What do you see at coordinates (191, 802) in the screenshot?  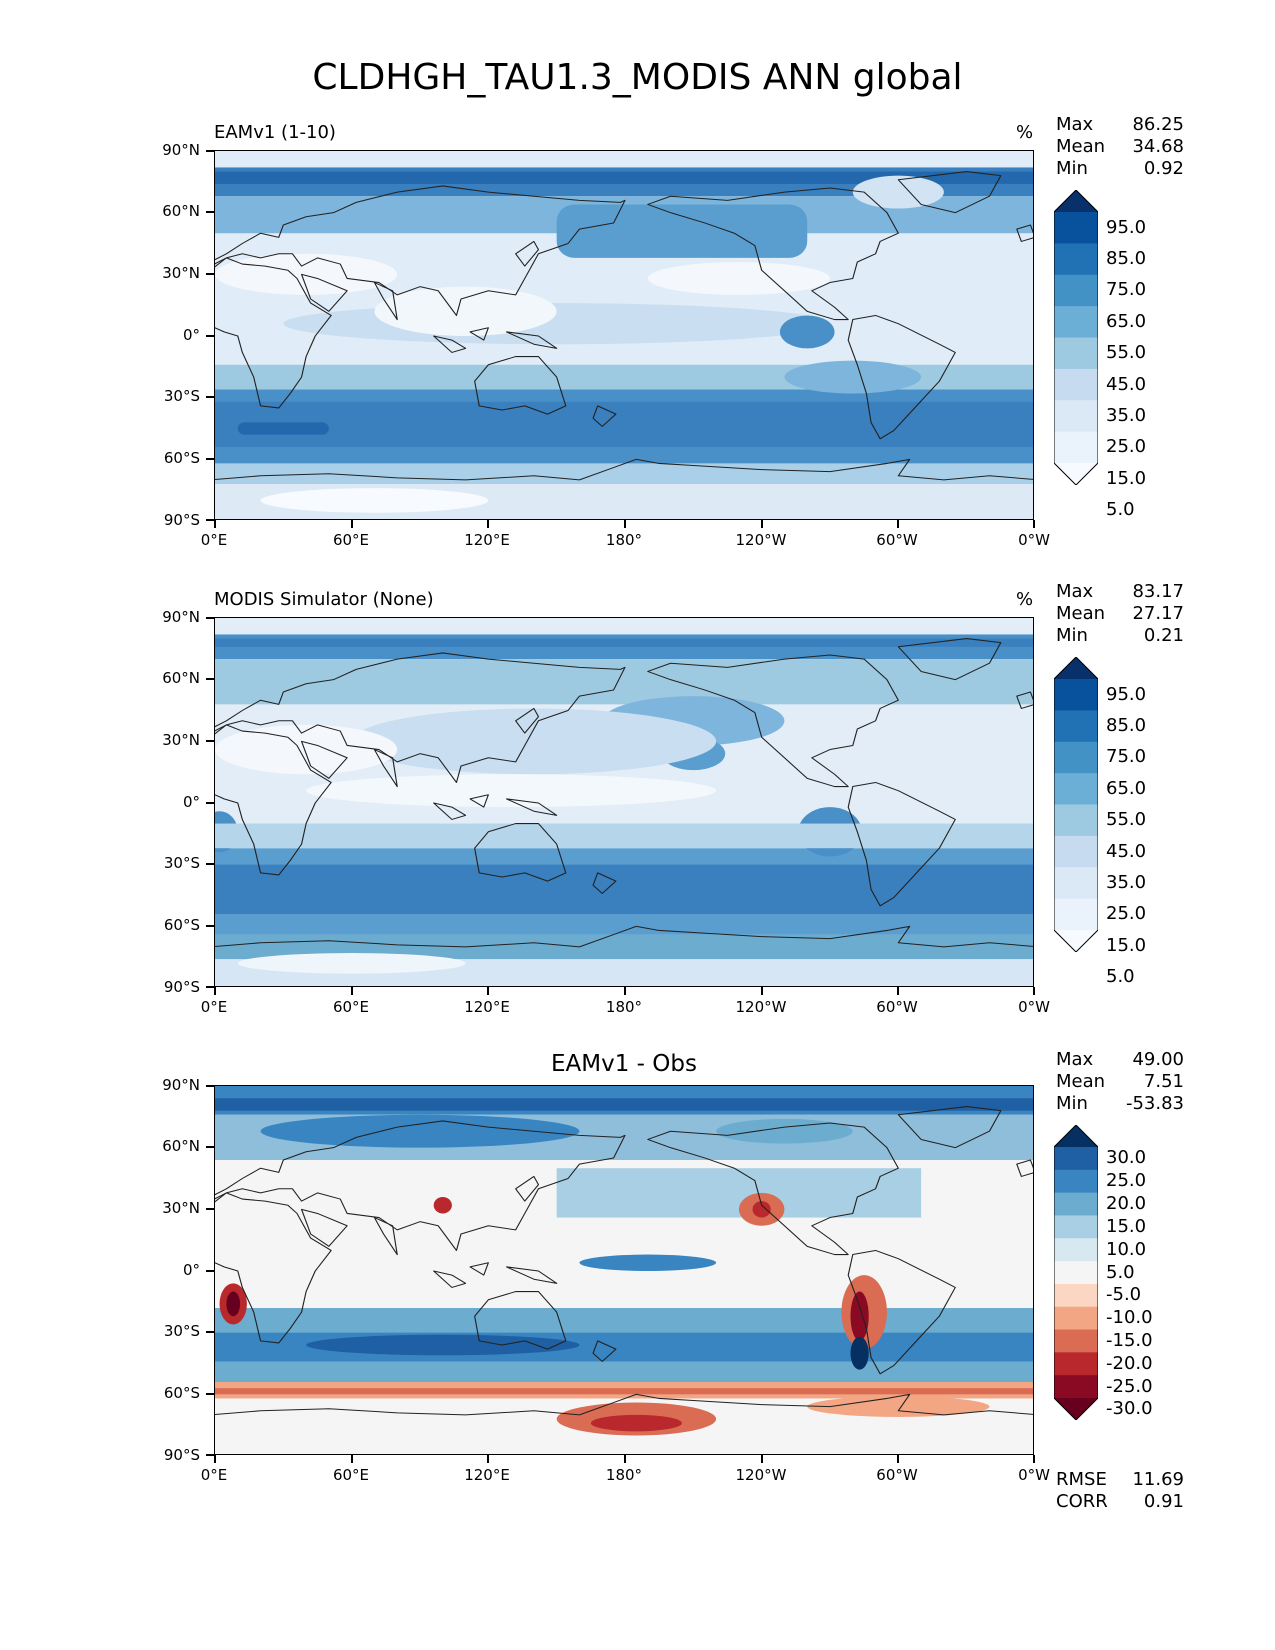 I see `lat-tick-label: 0°` at bounding box center [191, 802].